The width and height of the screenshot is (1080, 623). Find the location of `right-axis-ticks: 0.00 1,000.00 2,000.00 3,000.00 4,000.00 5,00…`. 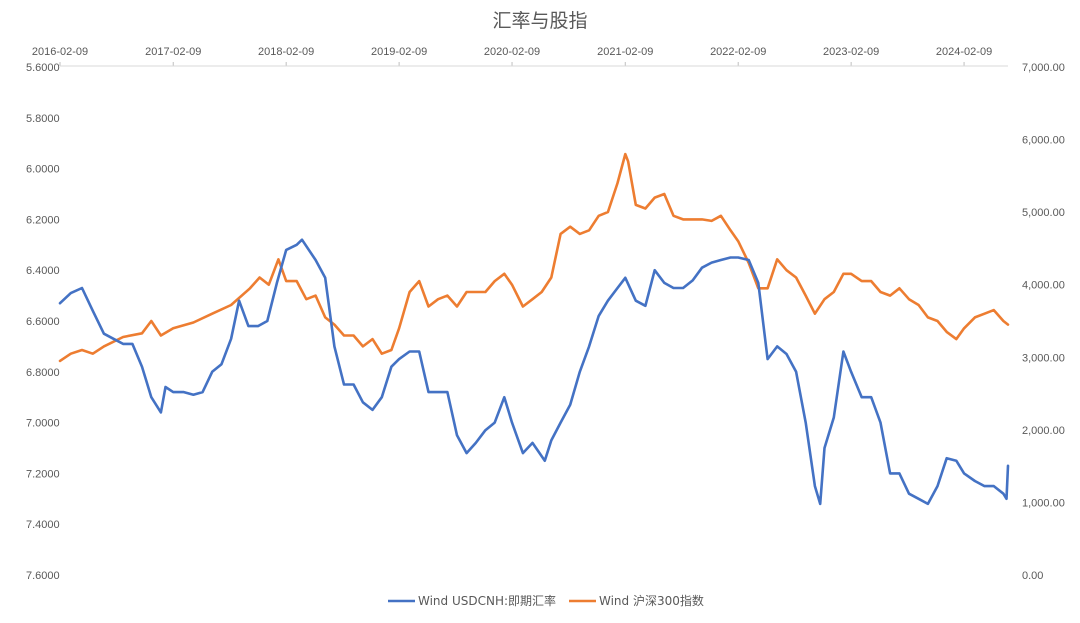

right-axis-ticks: 0.00 1,000.00 2,000.00 3,000.00 4,000.00 5,00… is located at coordinates (1043, 322).